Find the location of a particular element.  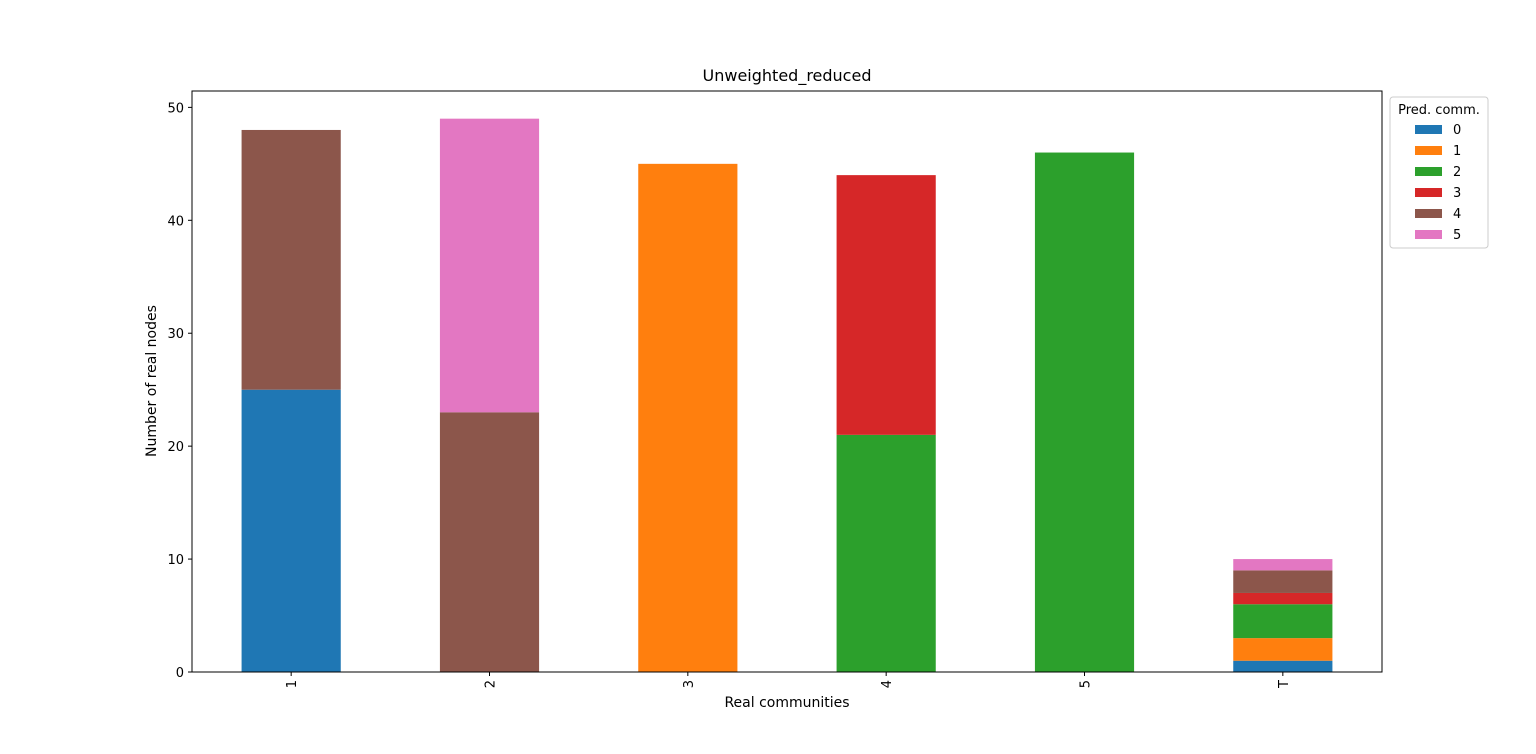

x-axis: 1 2 3 4 5 T is located at coordinates (788, 680).